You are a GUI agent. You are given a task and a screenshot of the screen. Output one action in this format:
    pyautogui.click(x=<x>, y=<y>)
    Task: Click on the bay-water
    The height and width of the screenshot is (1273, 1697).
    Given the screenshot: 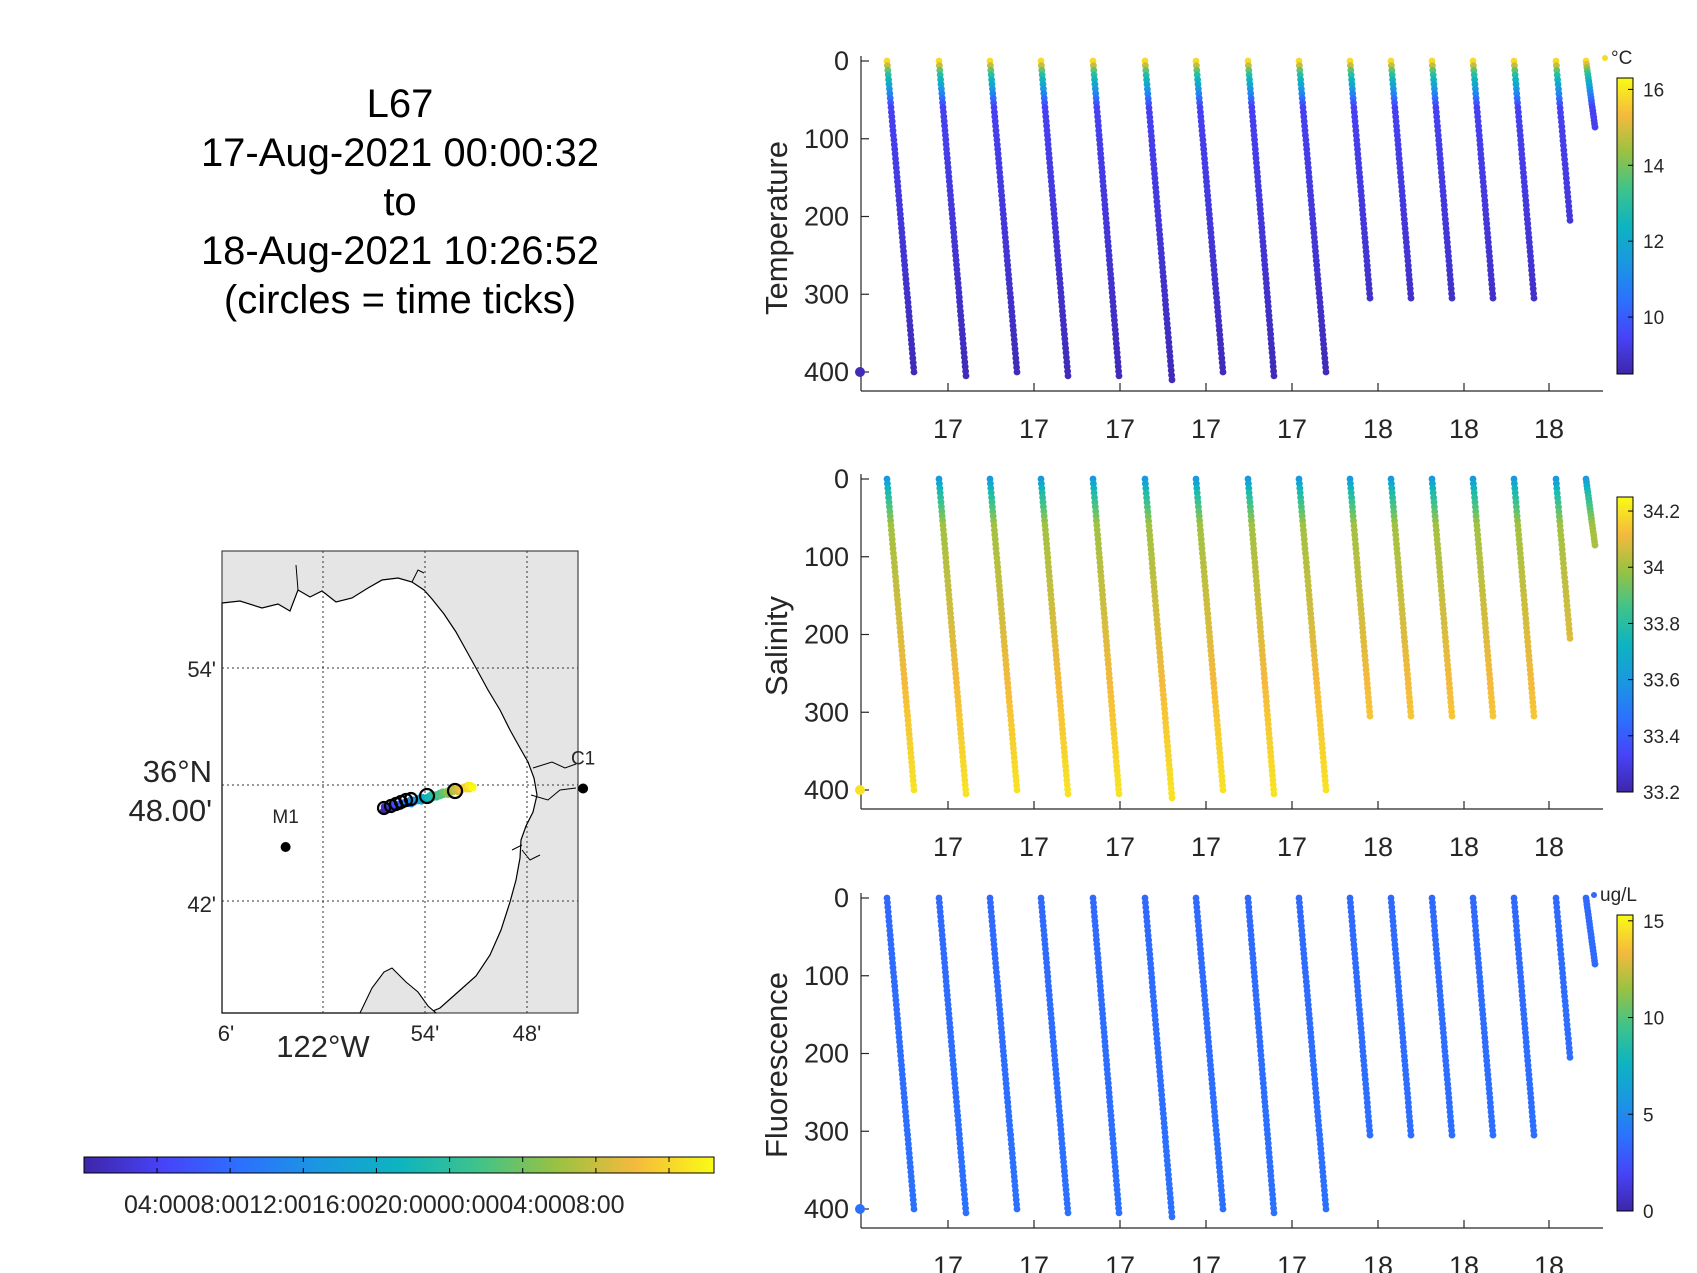 What is the action you would take?
    pyautogui.click(x=379, y=795)
    